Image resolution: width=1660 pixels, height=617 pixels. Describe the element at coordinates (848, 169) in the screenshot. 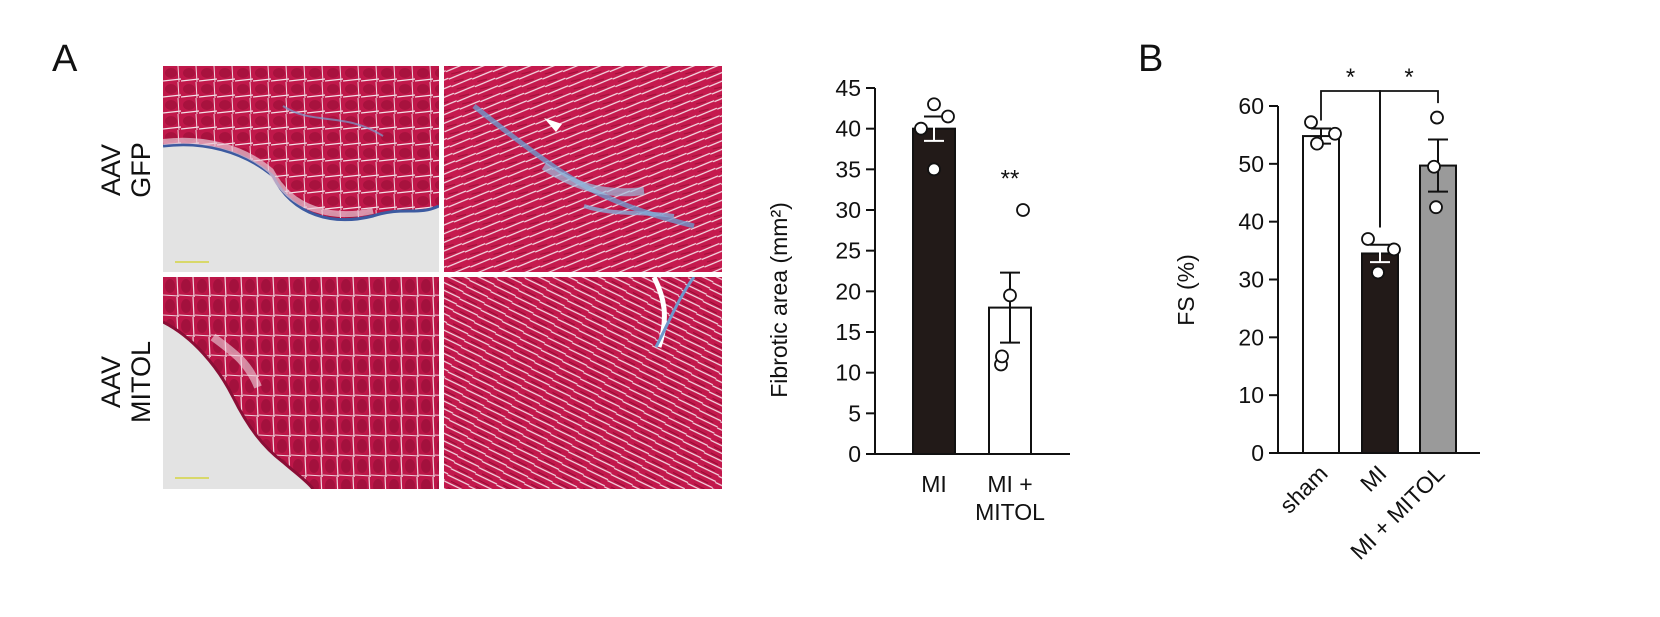

I see `y-tick-label: 35` at that location.